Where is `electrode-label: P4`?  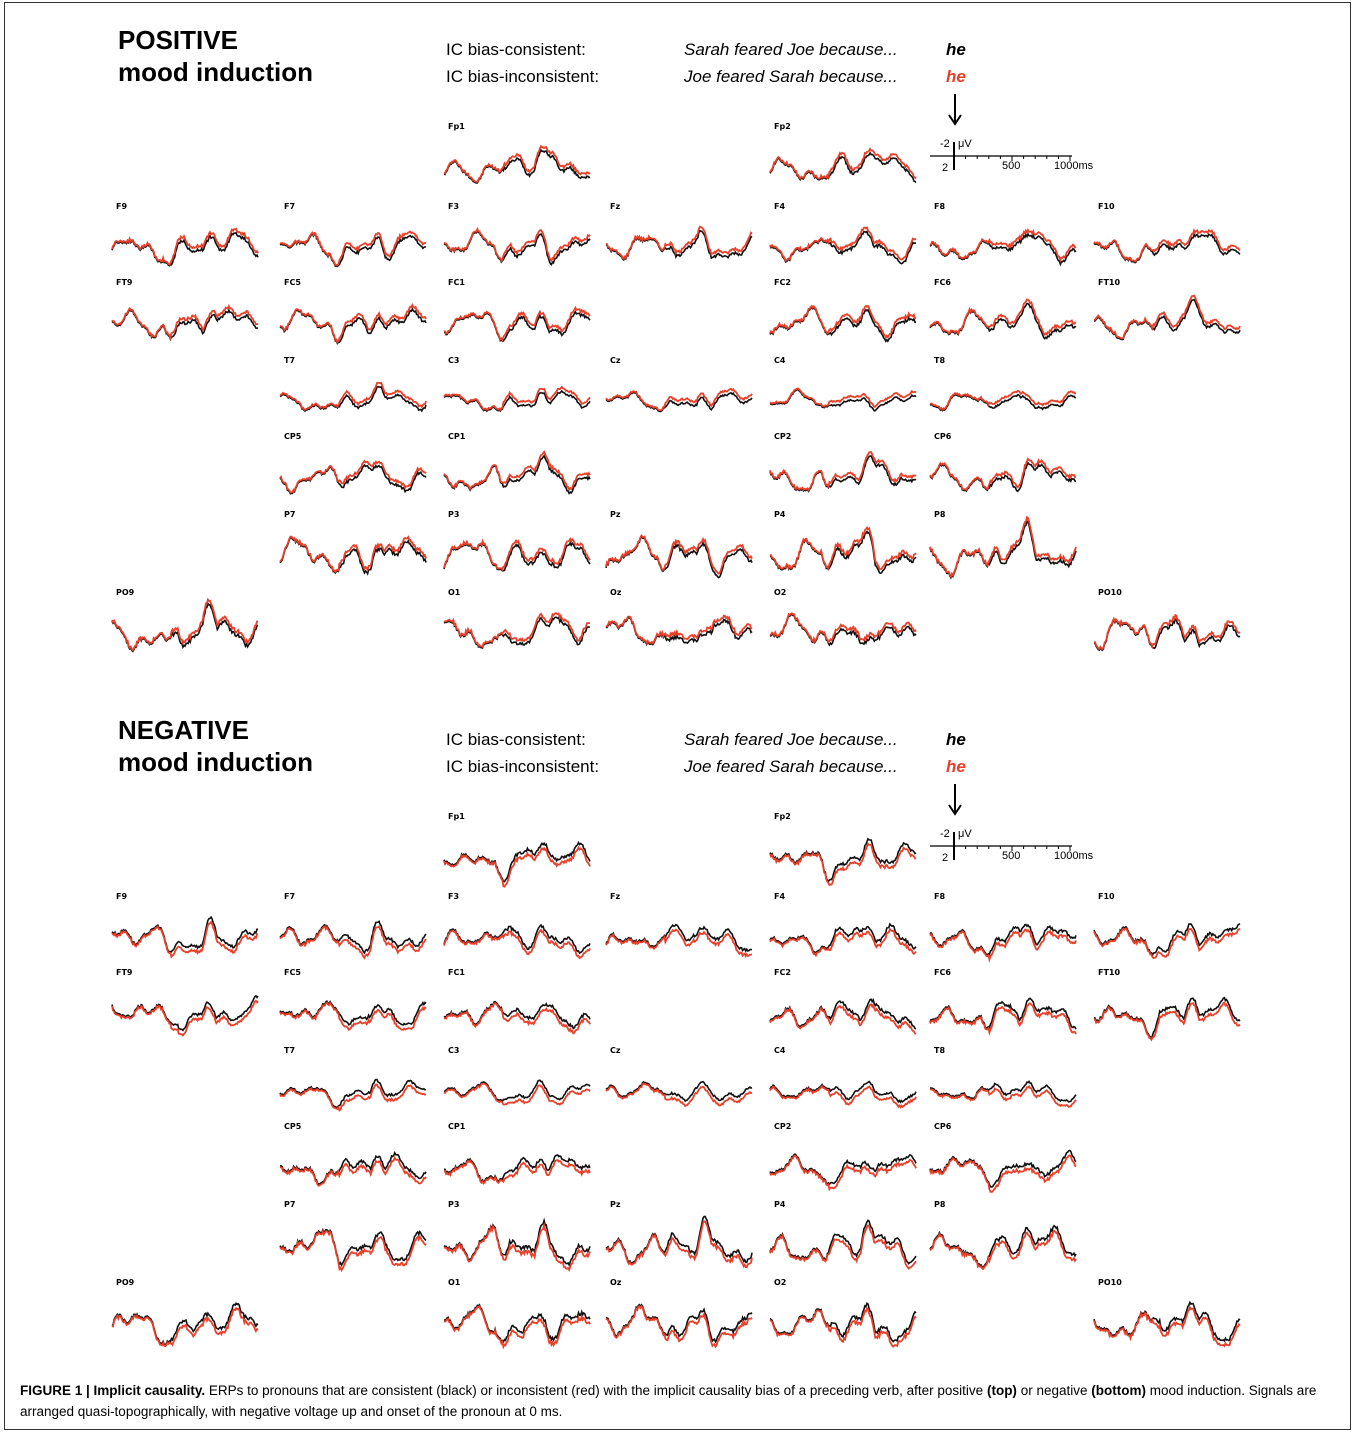
electrode-label: P4 is located at coordinates (780, 514).